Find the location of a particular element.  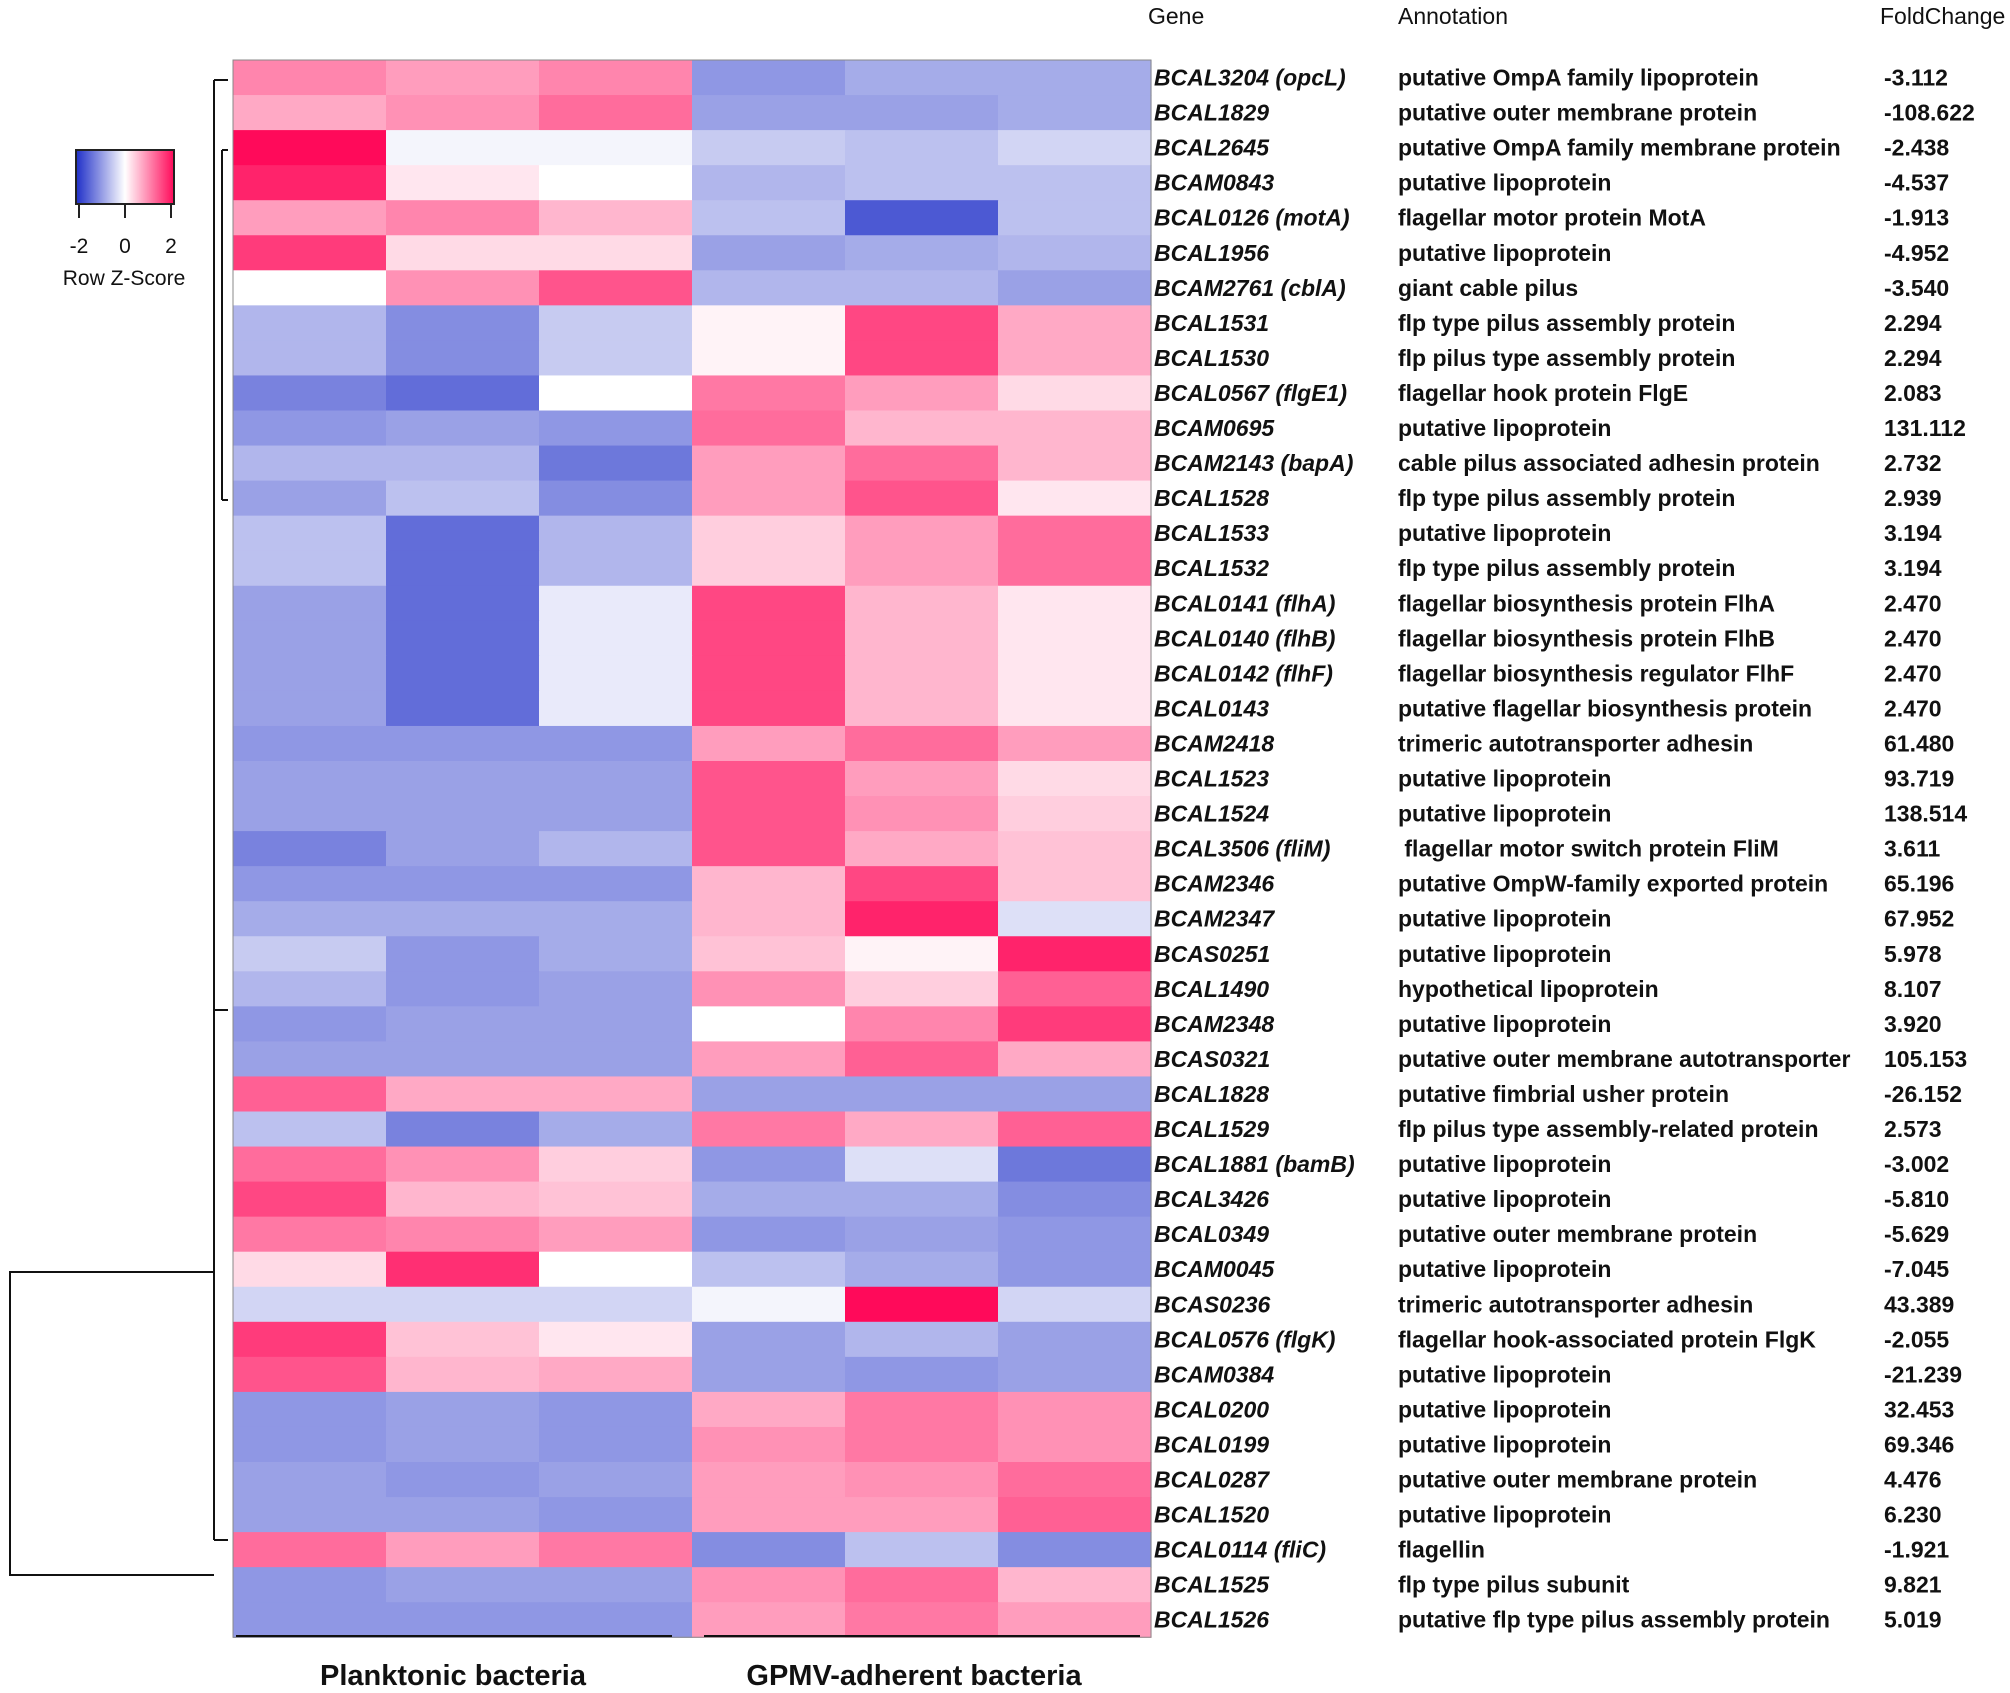

row-fold-change-label: 105.153 is located at coordinates (1925, 1059).